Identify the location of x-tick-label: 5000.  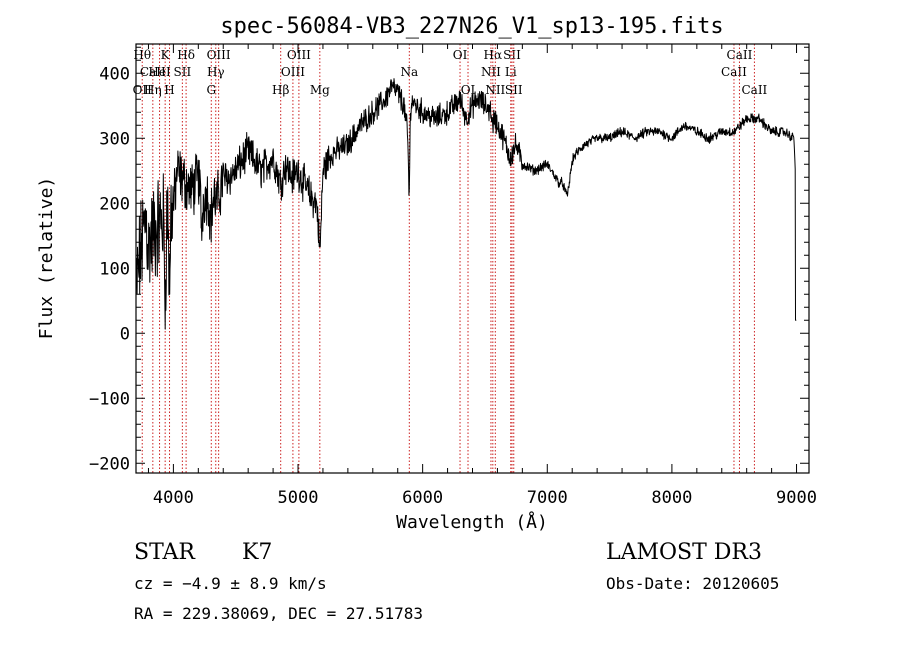
(298, 498).